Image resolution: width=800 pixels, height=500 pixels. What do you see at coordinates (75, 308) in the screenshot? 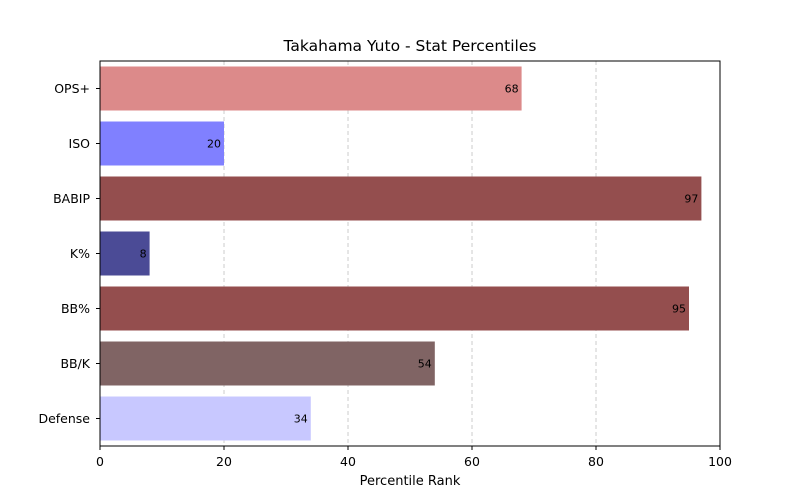
I see `y-tick-label: BB%` at bounding box center [75, 308].